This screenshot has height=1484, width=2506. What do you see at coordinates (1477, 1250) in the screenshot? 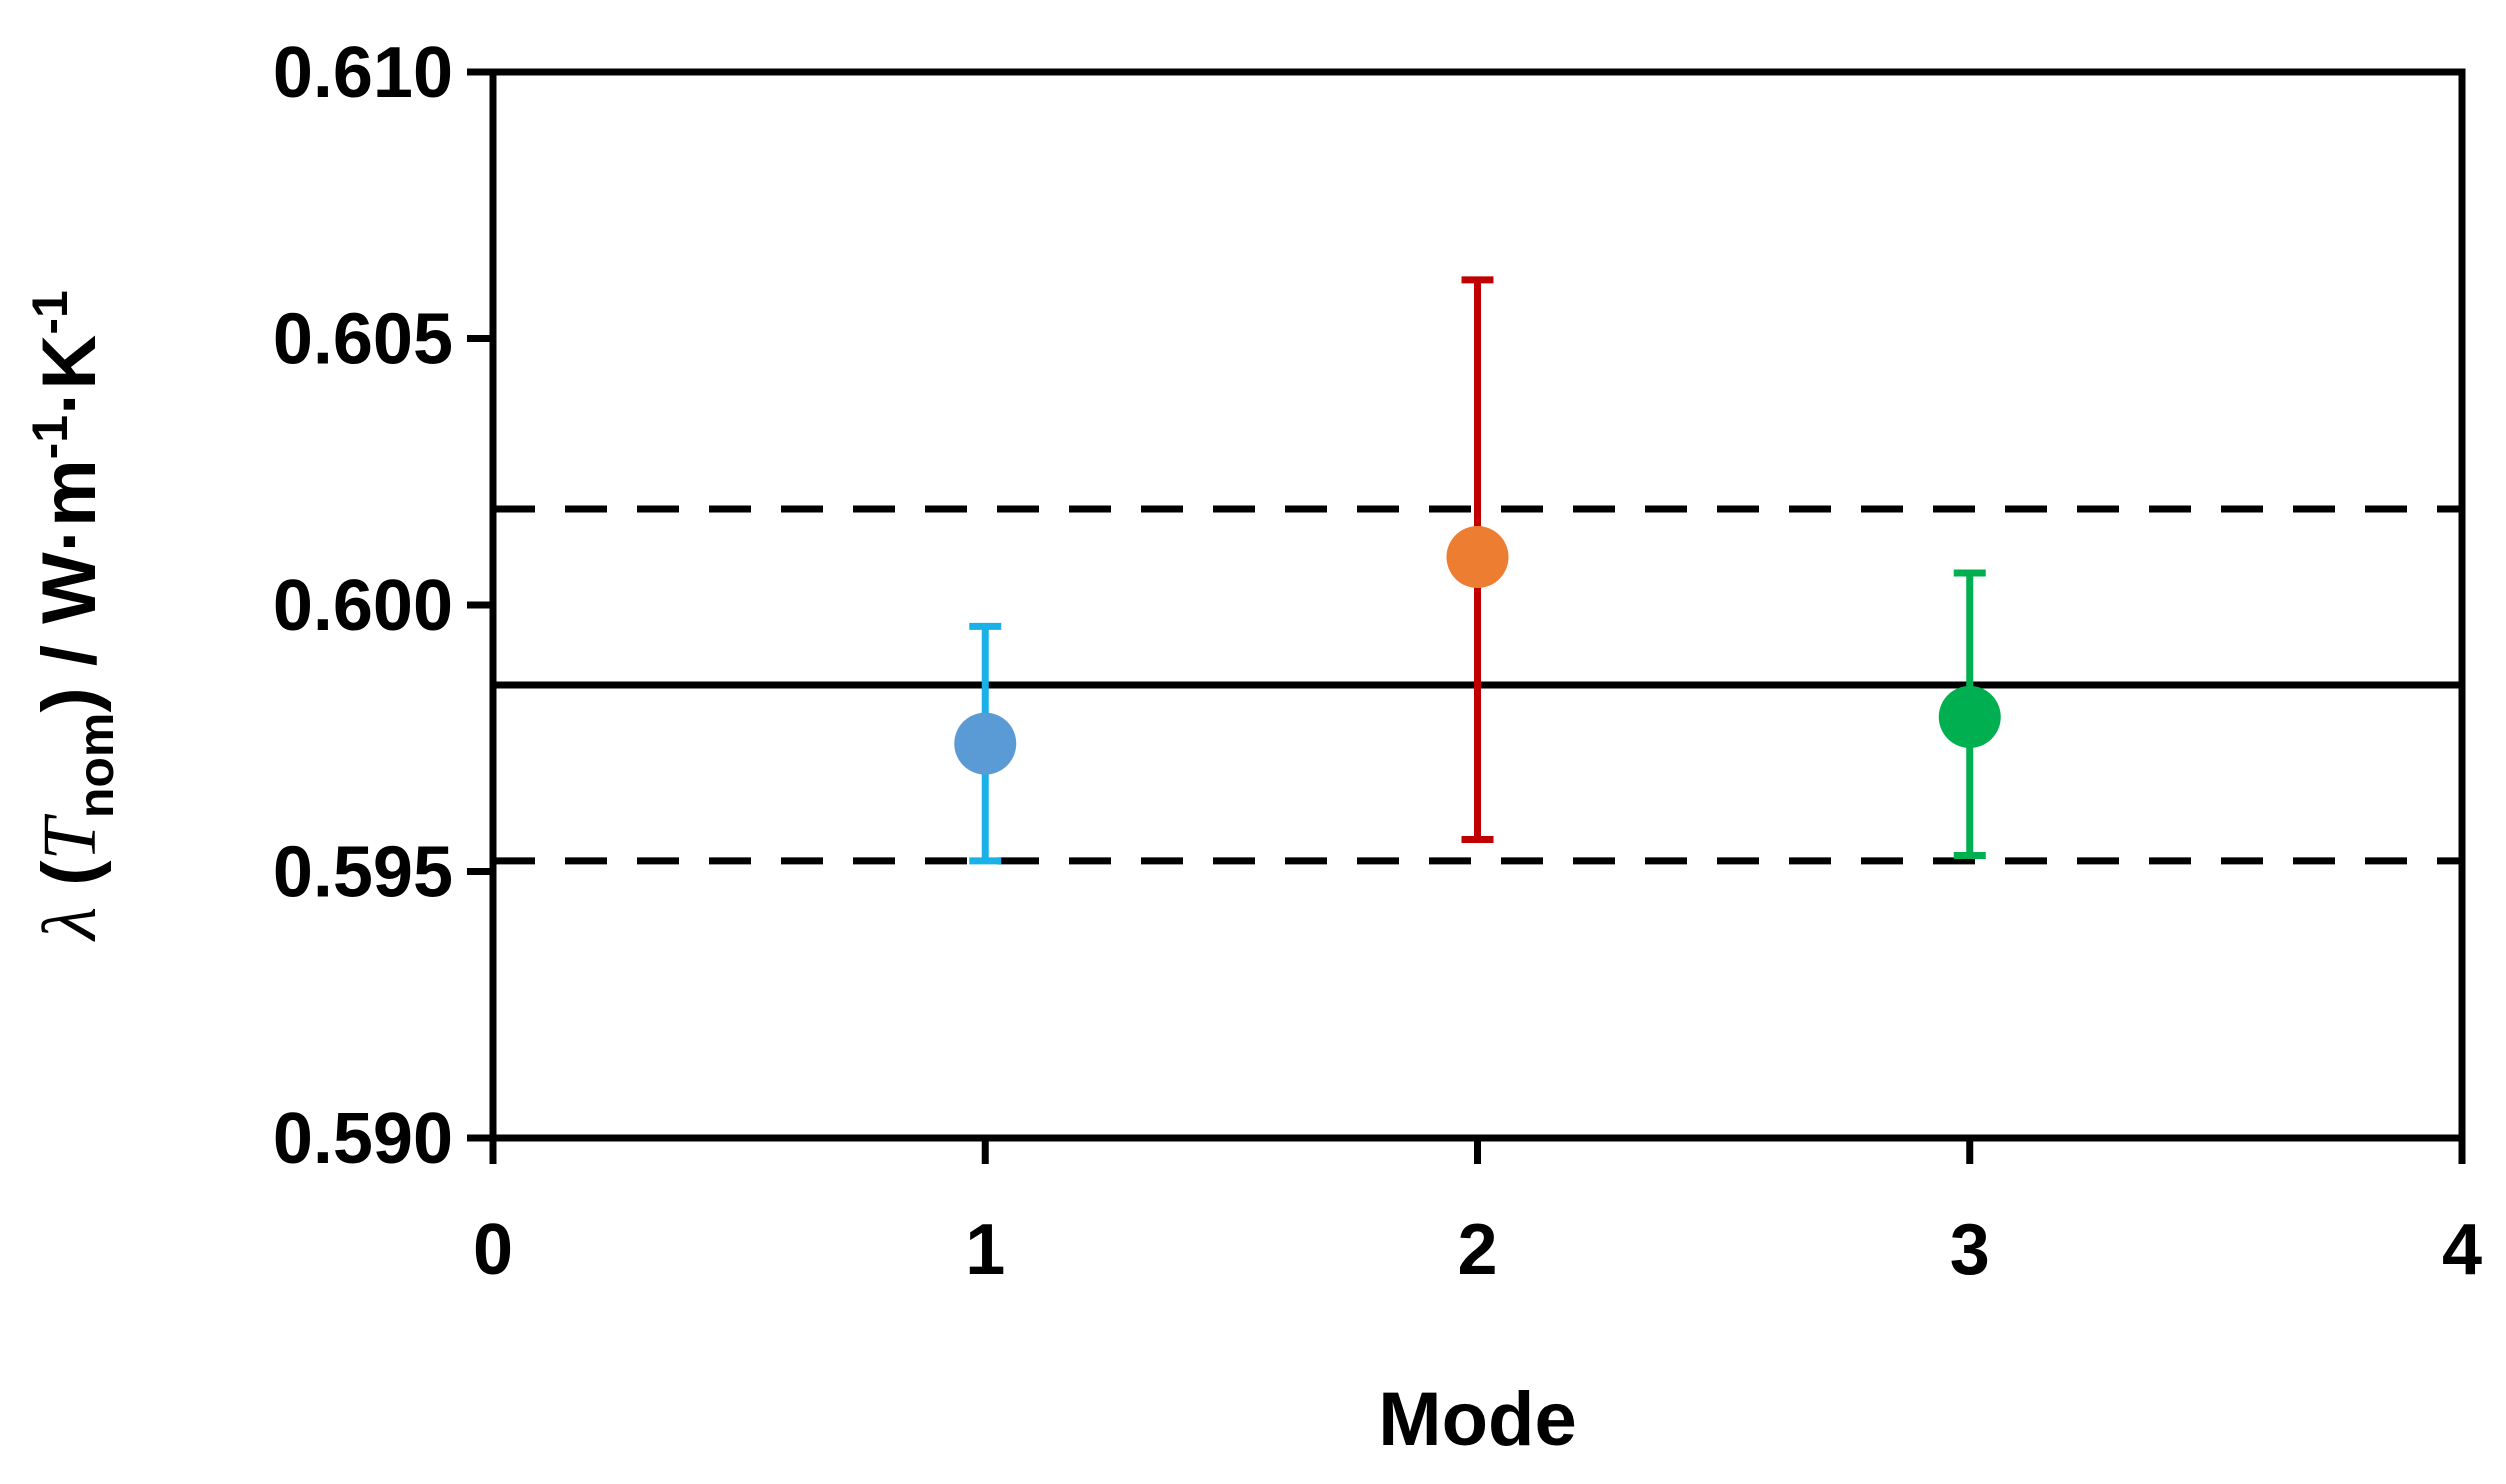
I see `x-tick-label: 2` at bounding box center [1477, 1250].